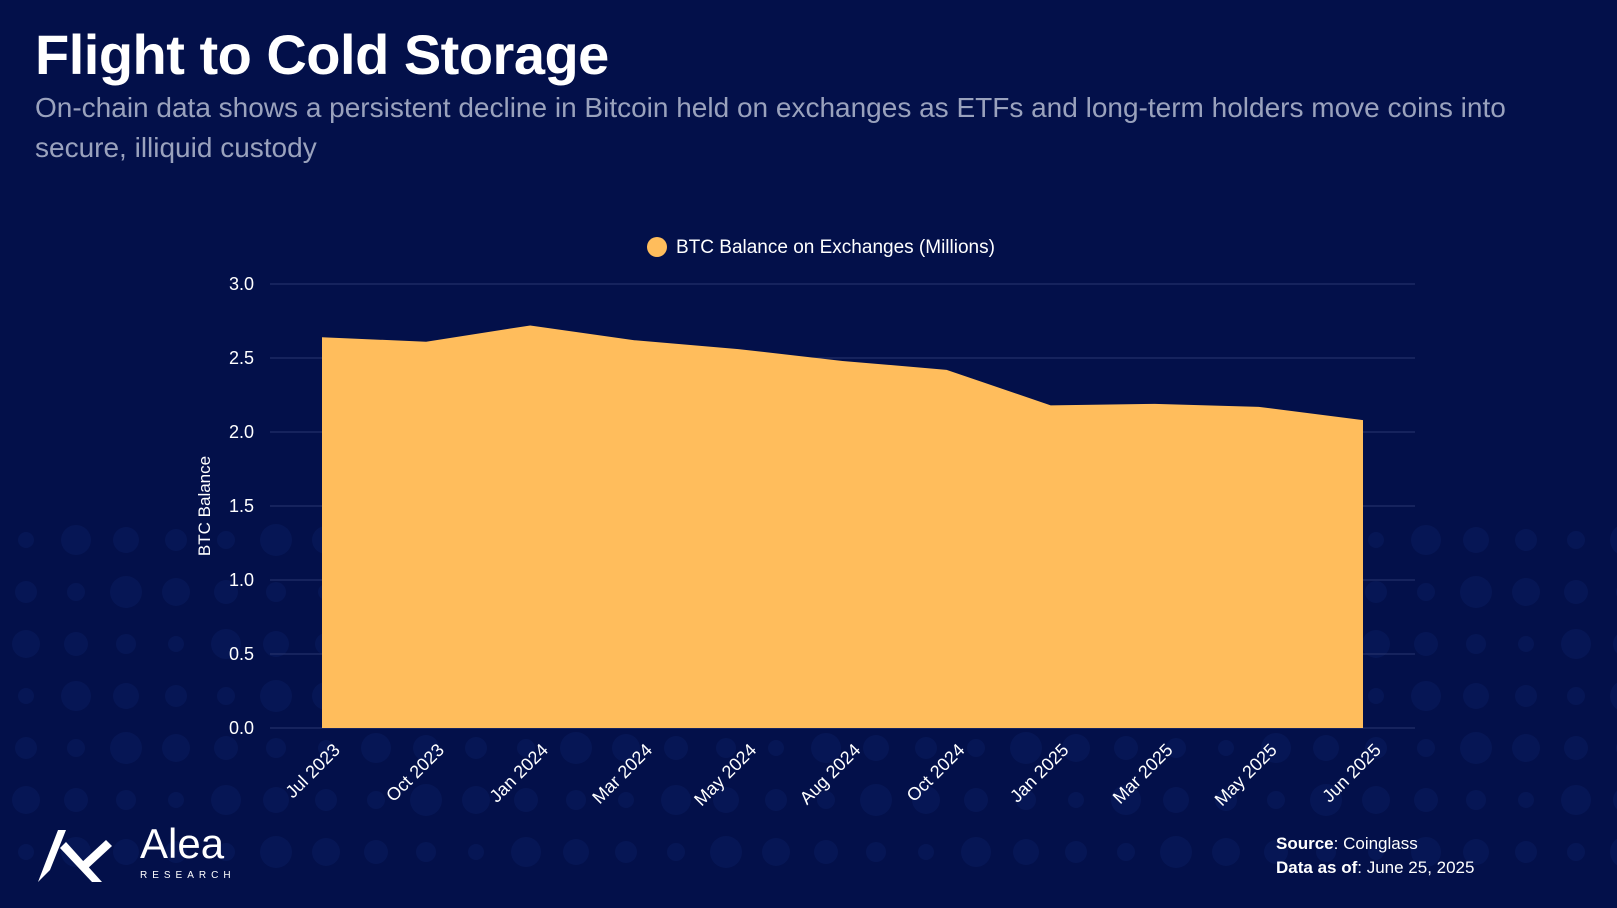  What do you see at coordinates (415, 773) in the screenshot?
I see `x-tick-label: Oct 2023` at bounding box center [415, 773].